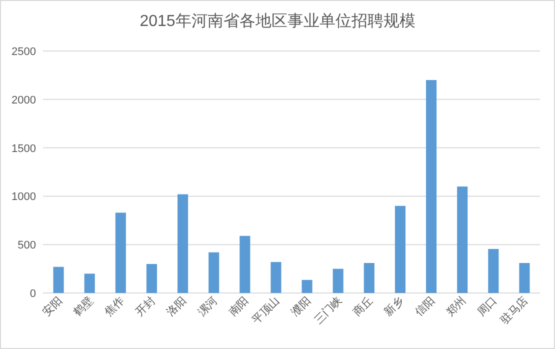 The height and width of the screenshot is (349, 555). Describe the element at coordinates (514, 310) in the screenshot. I see `x-tick-label: 驻马店` at that location.